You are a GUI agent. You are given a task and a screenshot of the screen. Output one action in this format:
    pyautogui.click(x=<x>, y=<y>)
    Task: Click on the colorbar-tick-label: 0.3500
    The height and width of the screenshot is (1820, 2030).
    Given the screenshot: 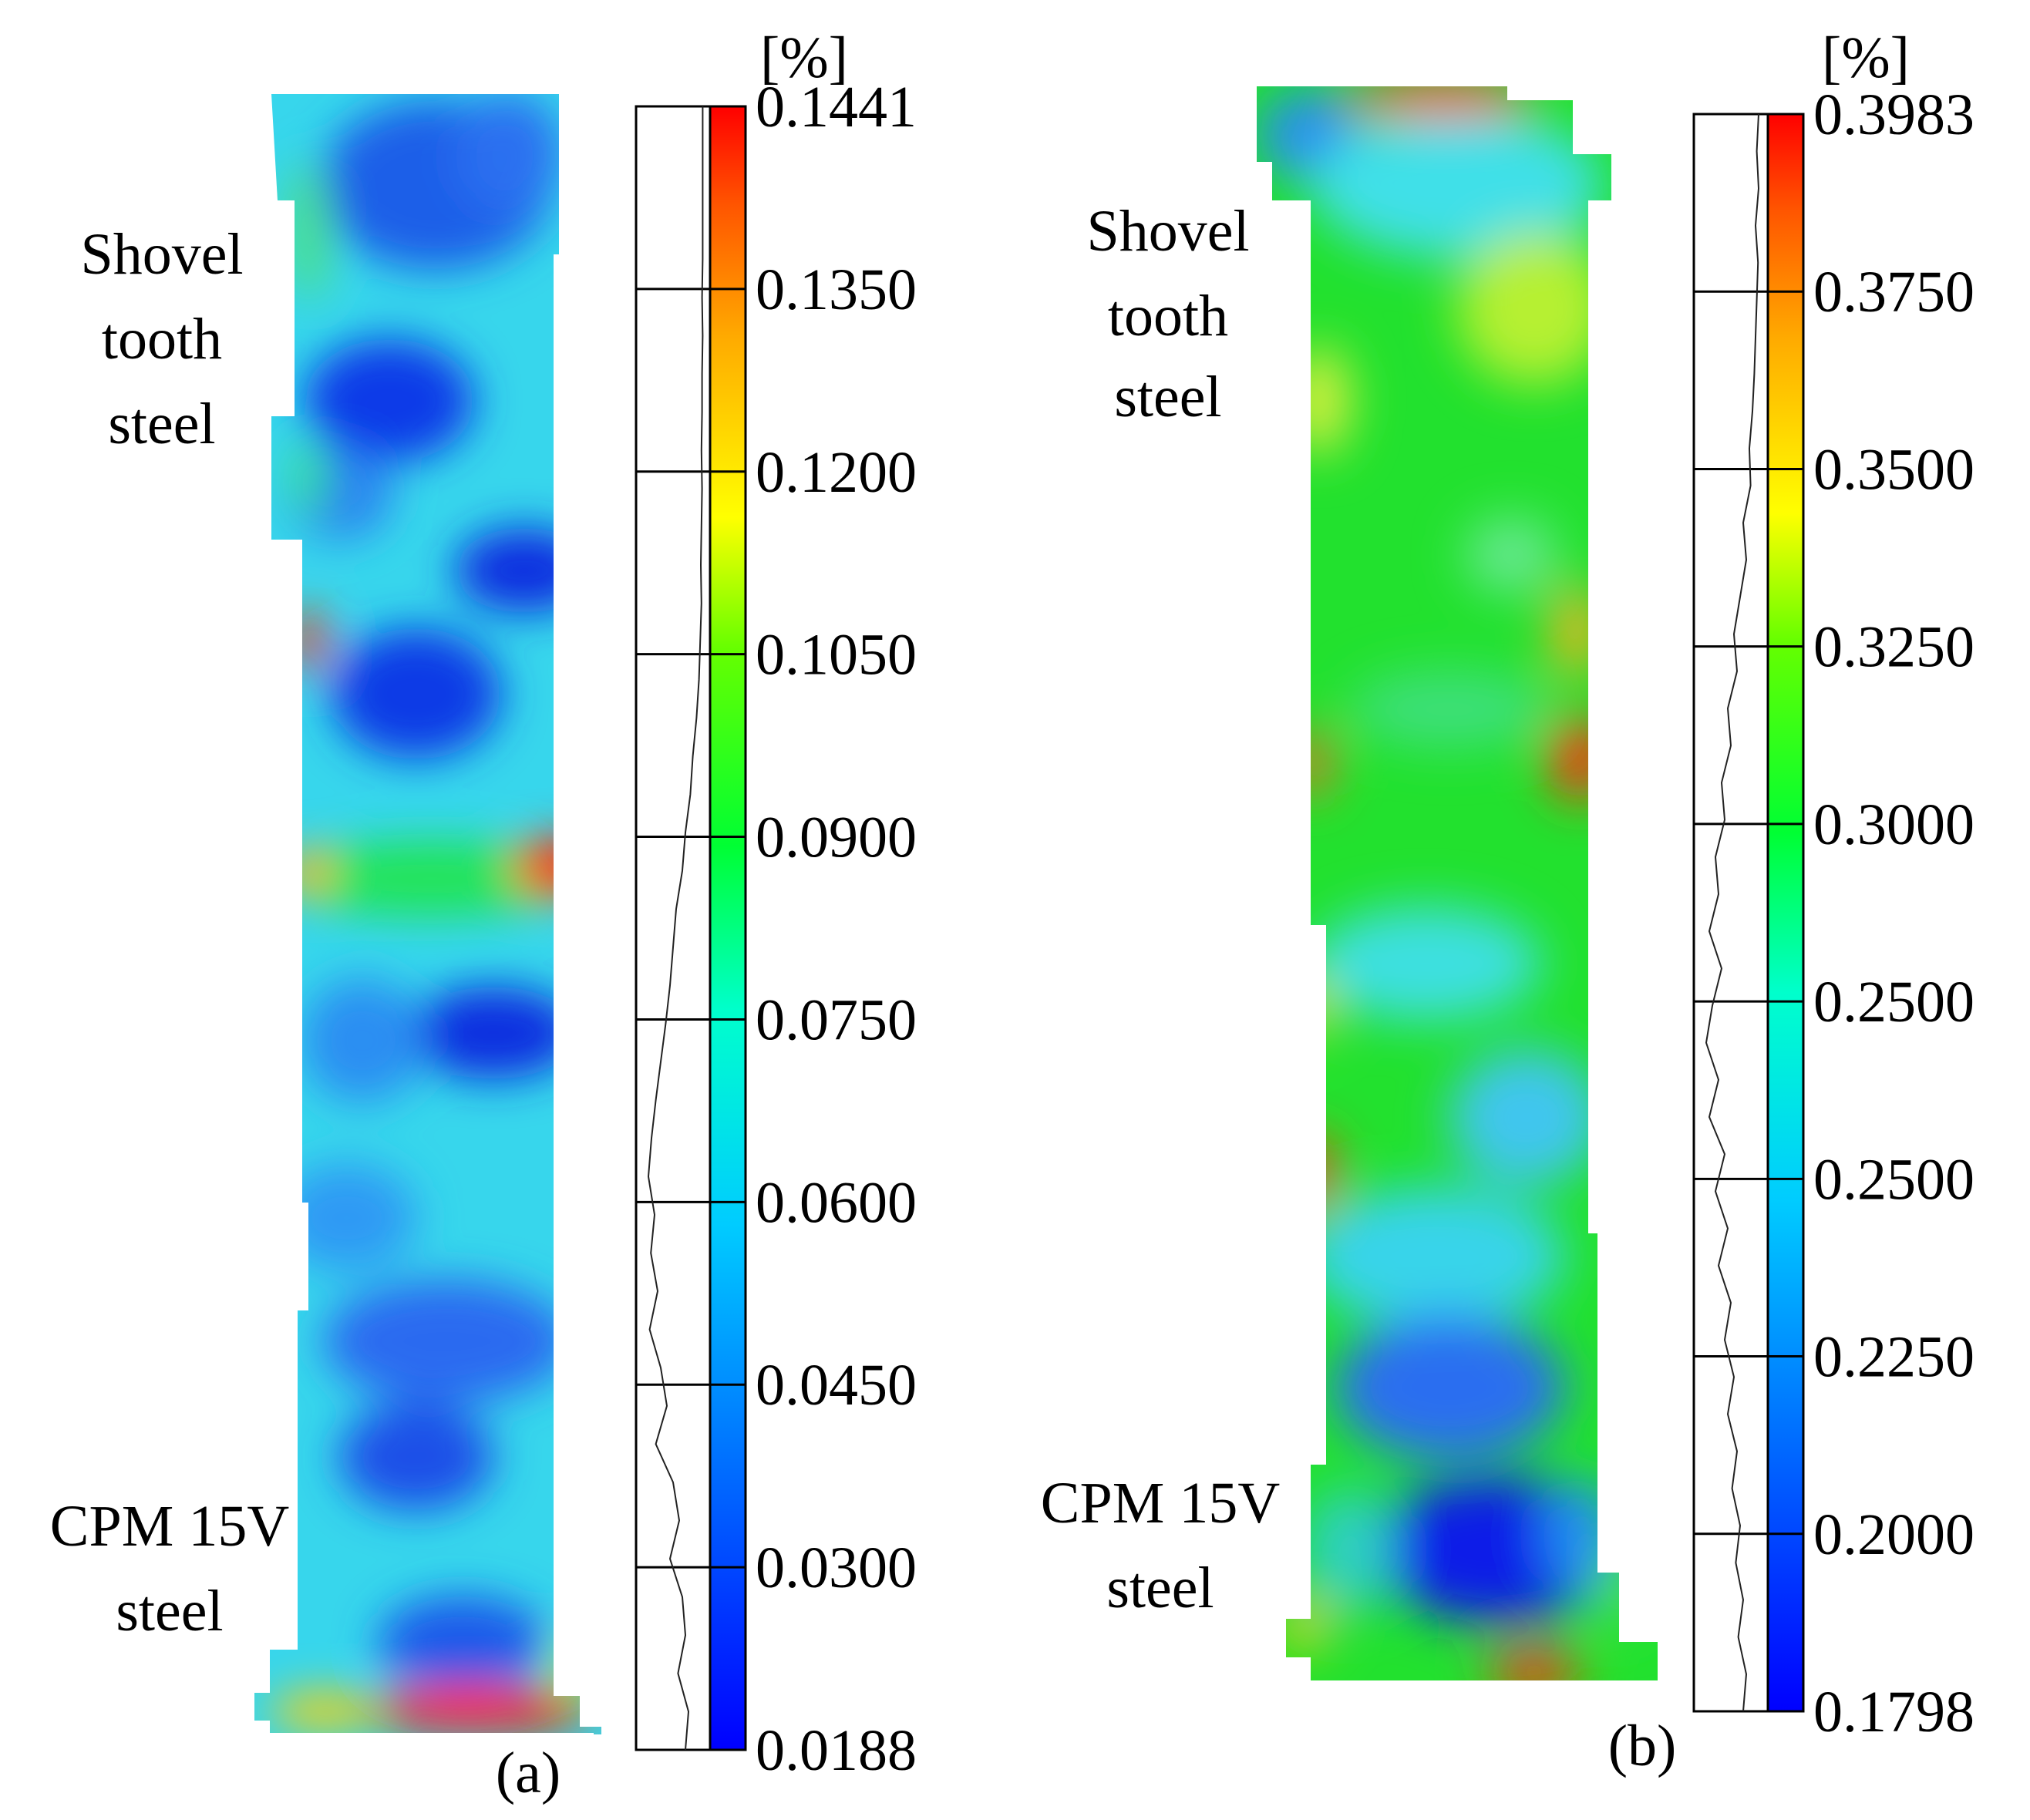 What is the action you would take?
    pyautogui.click(x=1894, y=470)
    